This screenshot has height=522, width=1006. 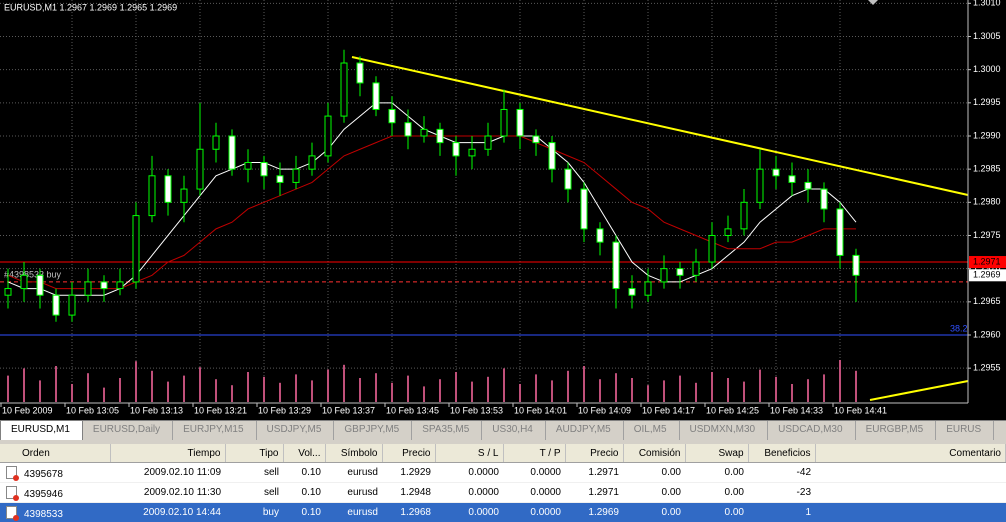 What do you see at coordinates (594, 512) in the screenshot?
I see `order-cell: 1.2969` at bounding box center [594, 512].